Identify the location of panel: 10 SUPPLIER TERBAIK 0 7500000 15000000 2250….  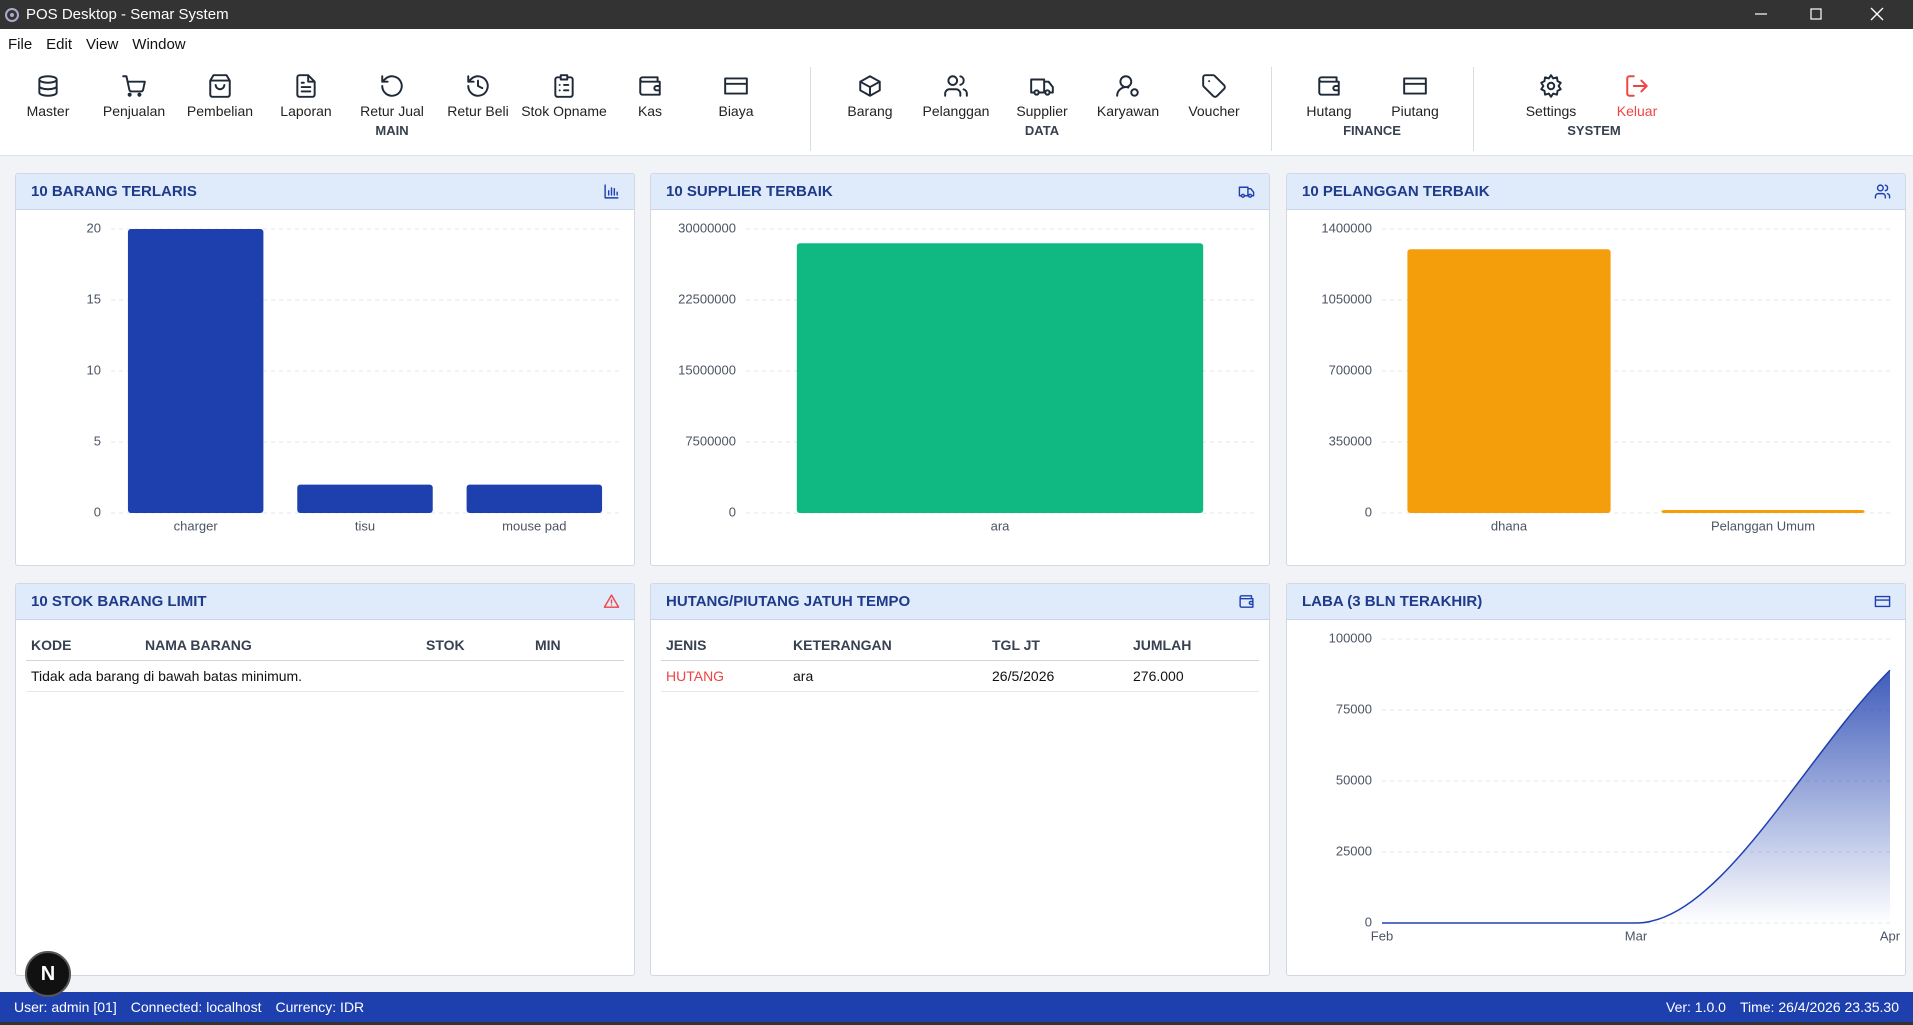
(960, 369).